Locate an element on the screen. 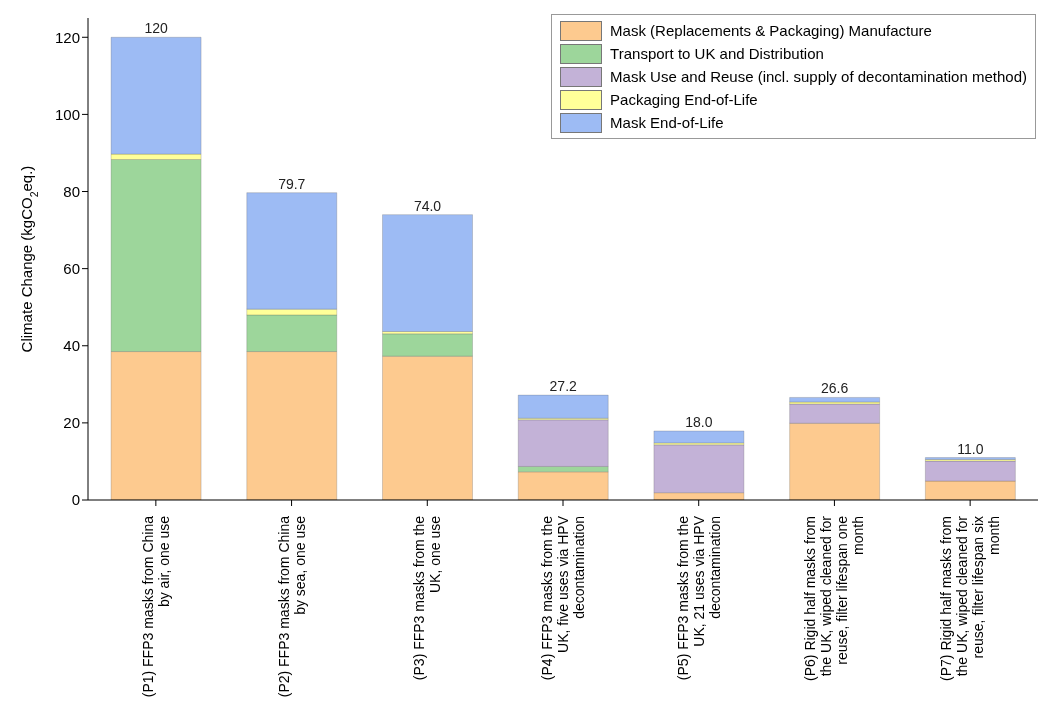 This screenshot has height=724, width=1051. legend-label: Mask (Replacements & Packaging) Manufacture is located at coordinates (771, 30).